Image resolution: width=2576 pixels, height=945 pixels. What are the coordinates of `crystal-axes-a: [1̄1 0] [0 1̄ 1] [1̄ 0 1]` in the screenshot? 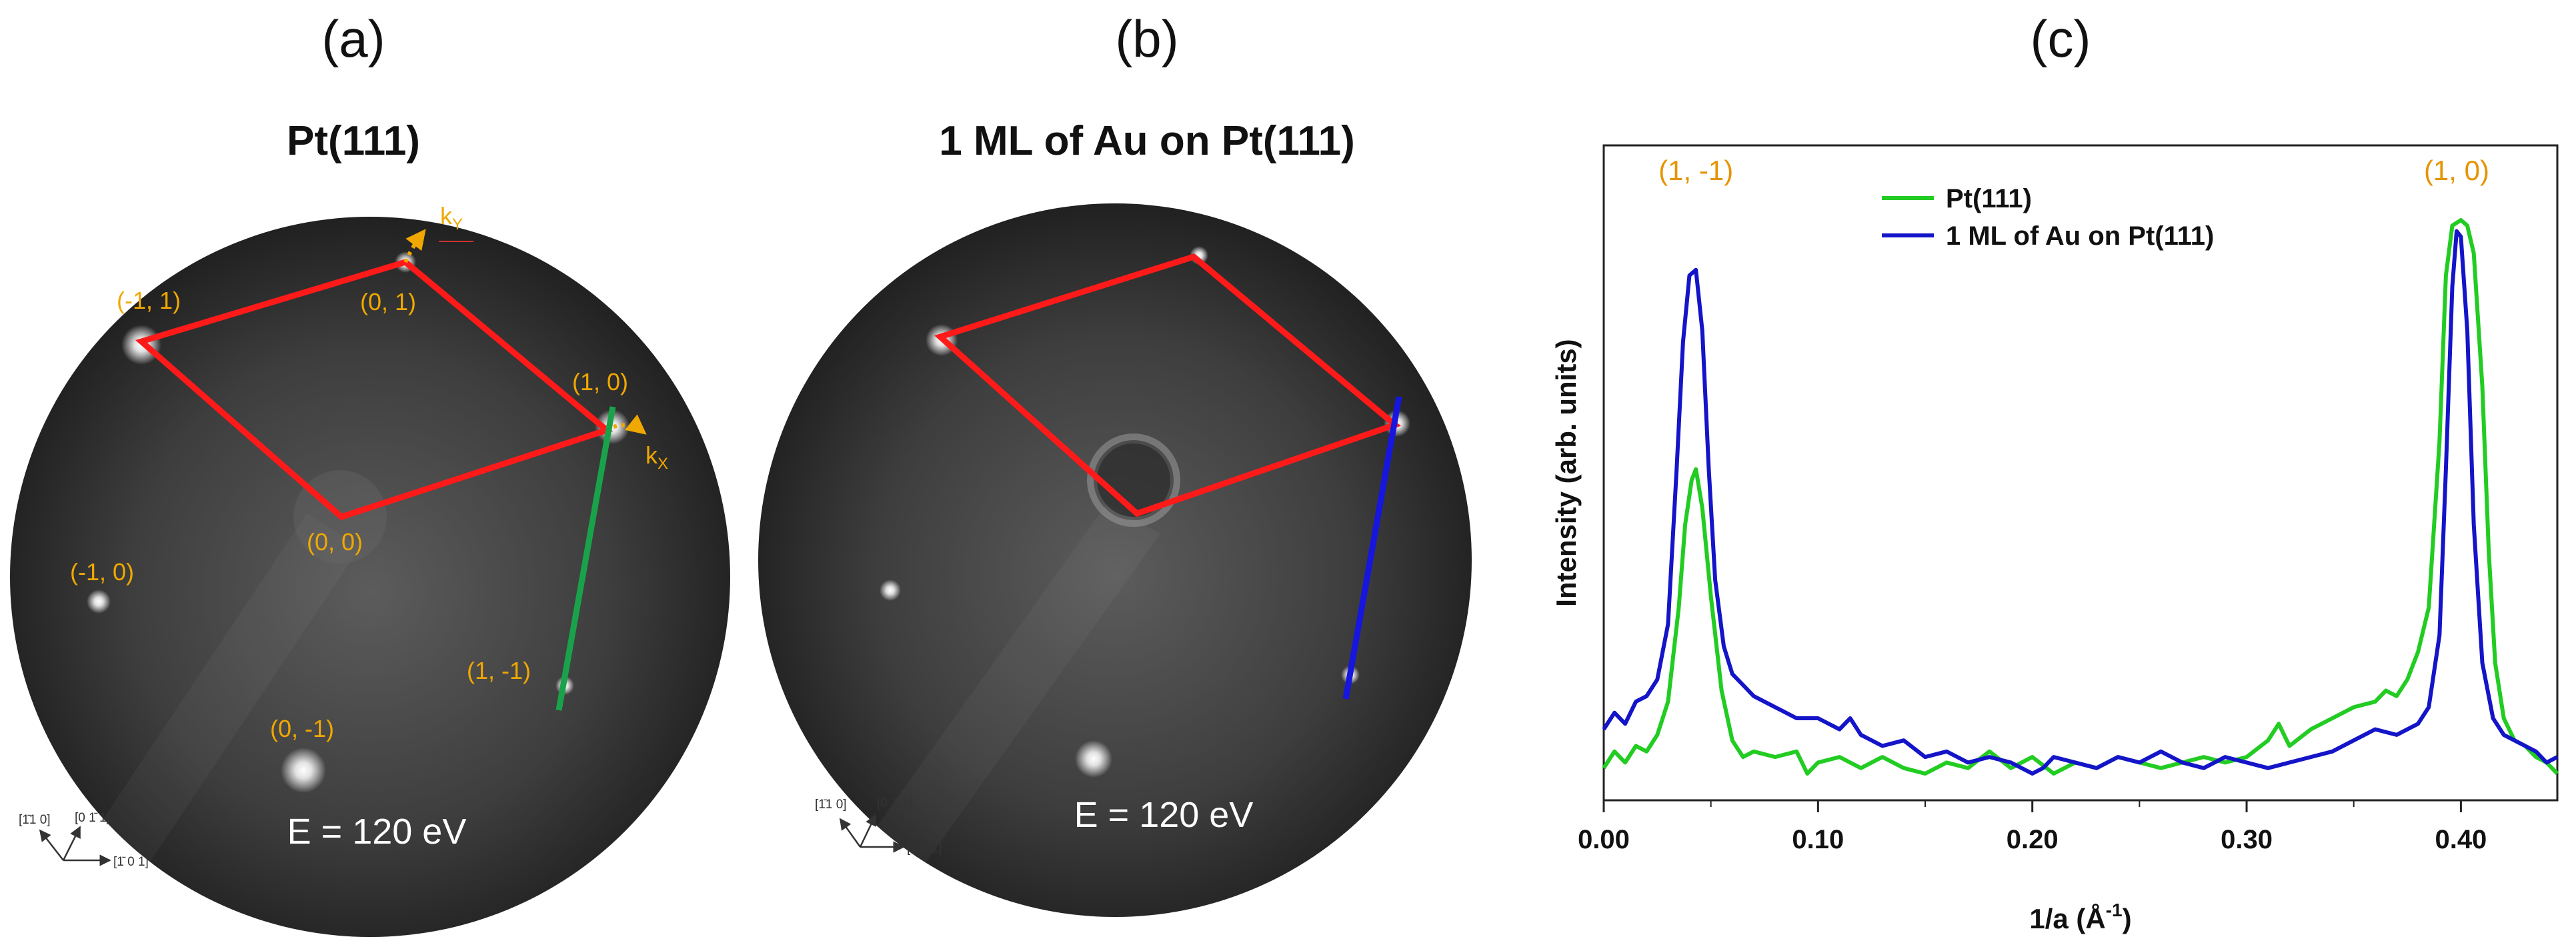 It's located at (84, 840).